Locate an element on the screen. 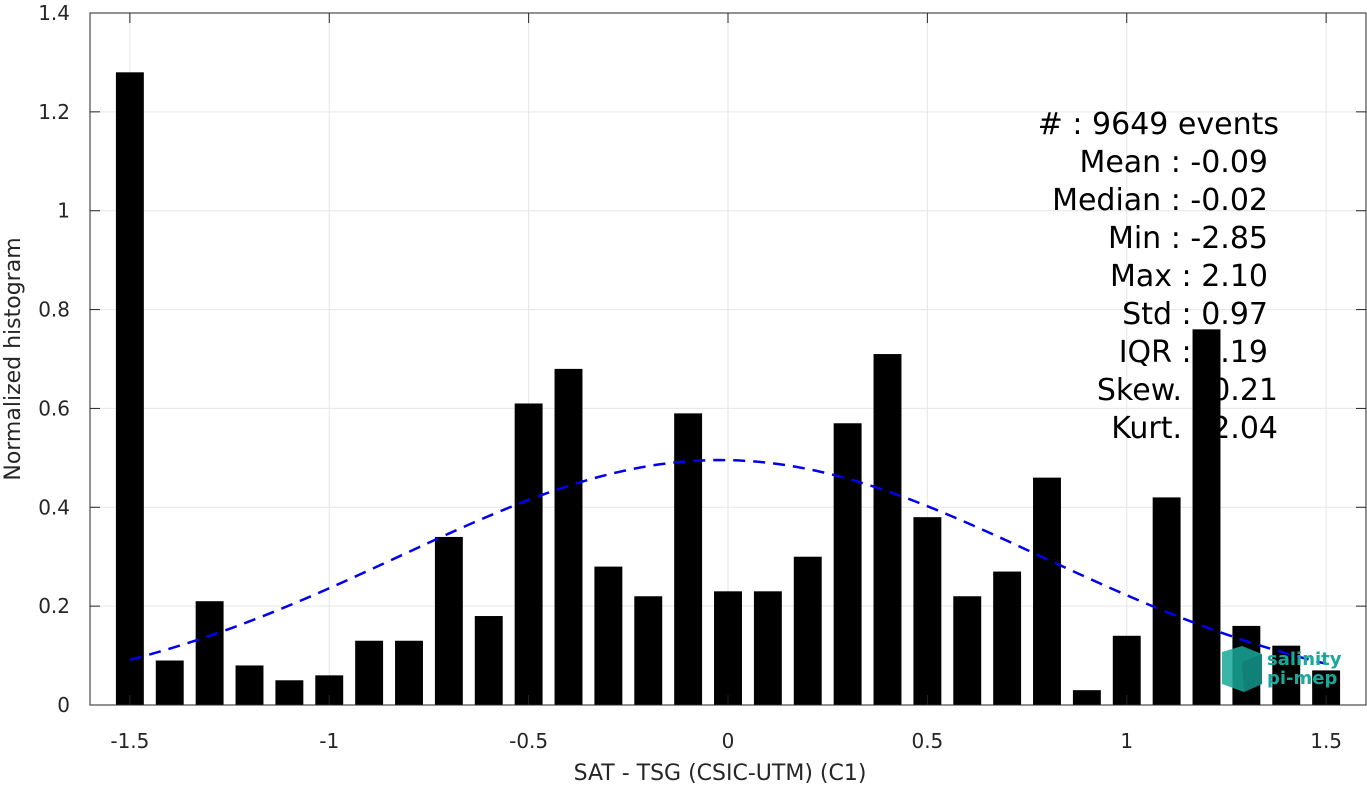  y-tick-label: 1.4 is located at coordinates (54, 13).